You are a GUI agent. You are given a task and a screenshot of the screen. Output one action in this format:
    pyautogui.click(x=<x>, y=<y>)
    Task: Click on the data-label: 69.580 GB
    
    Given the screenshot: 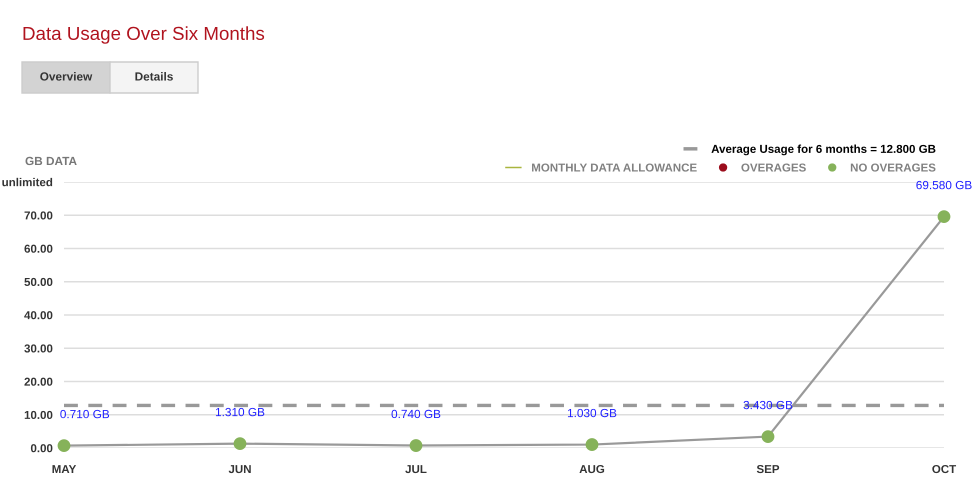 What is the action you would take?
    pyautogui.click(x=944, y=185)
    